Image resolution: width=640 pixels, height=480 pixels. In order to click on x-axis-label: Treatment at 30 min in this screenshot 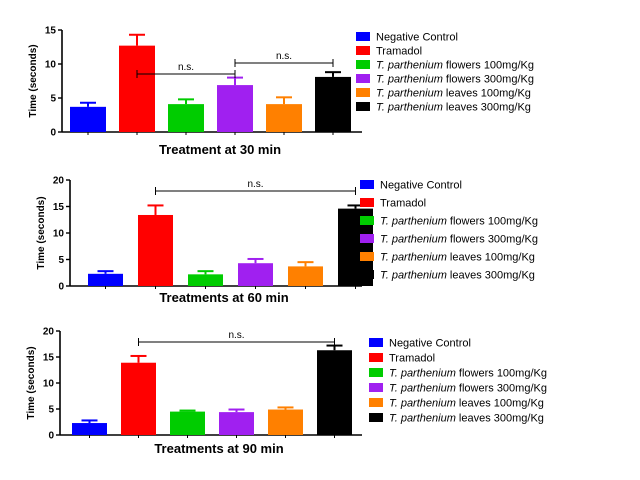, I will do `click(220, 149)`.